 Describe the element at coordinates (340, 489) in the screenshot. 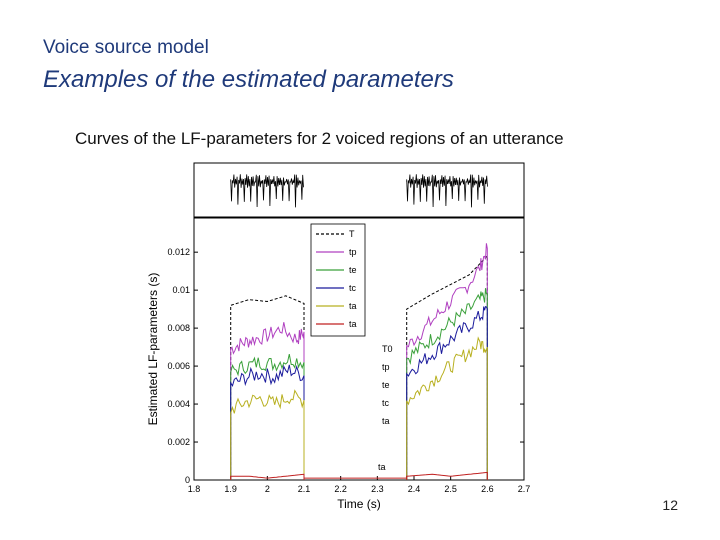

I see `x-tick-label: 2.2` at that location.